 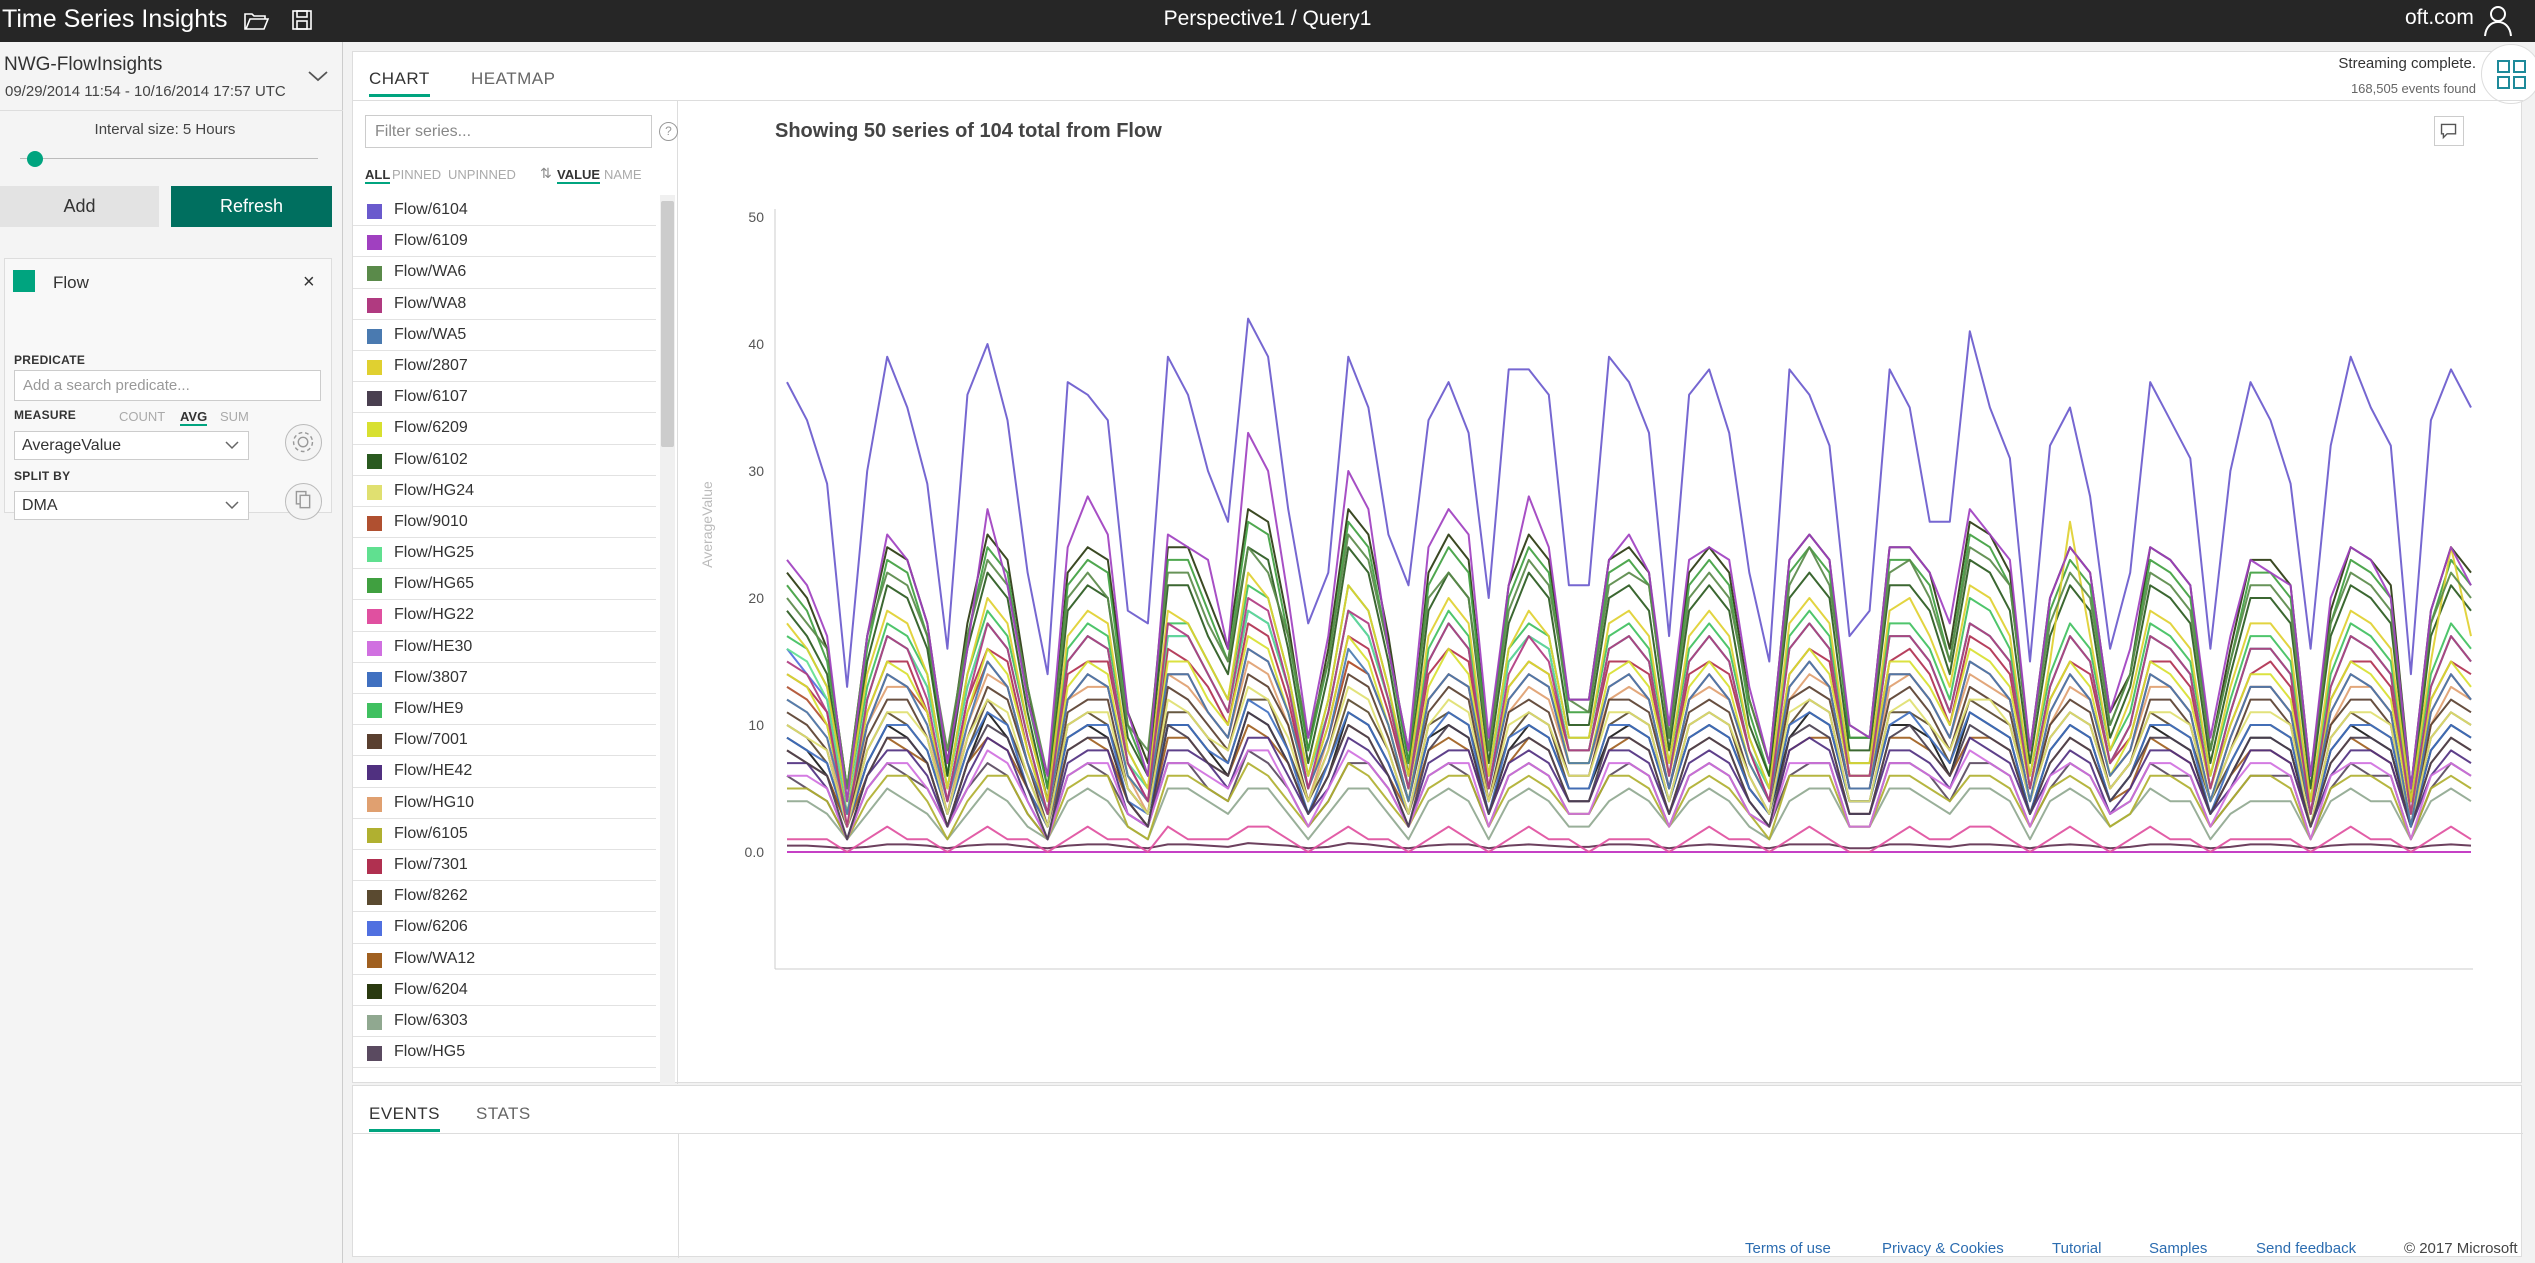 I want to click on series-name: Flow/3807, so click(x=431, y=677).